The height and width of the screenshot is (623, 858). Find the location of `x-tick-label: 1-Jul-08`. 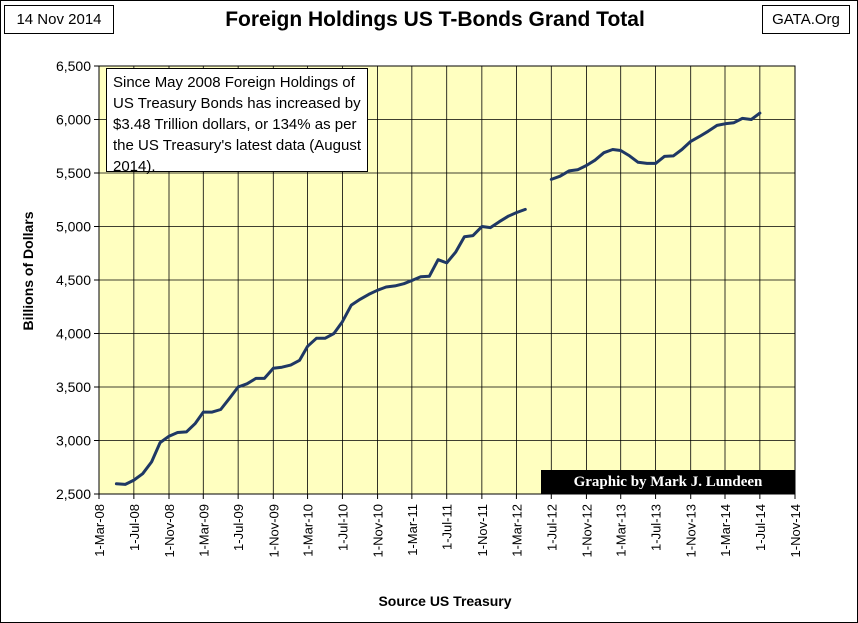

x-tick-label: 1-Jul-08 is located at coordinates (134, 527).